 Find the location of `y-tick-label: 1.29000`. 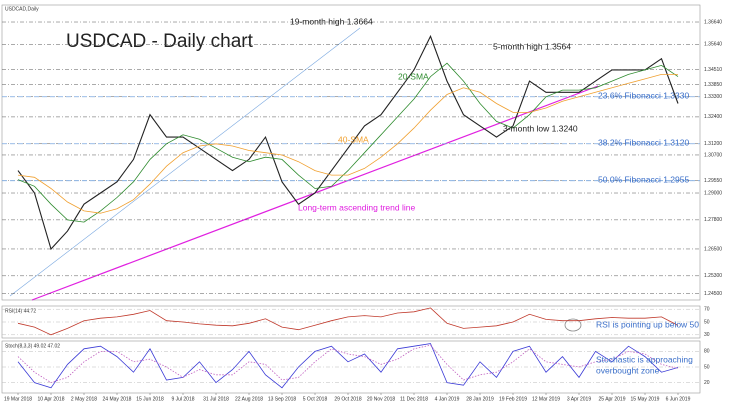

y-tick-label: 1.29000 is located at coordinates (713, 193).